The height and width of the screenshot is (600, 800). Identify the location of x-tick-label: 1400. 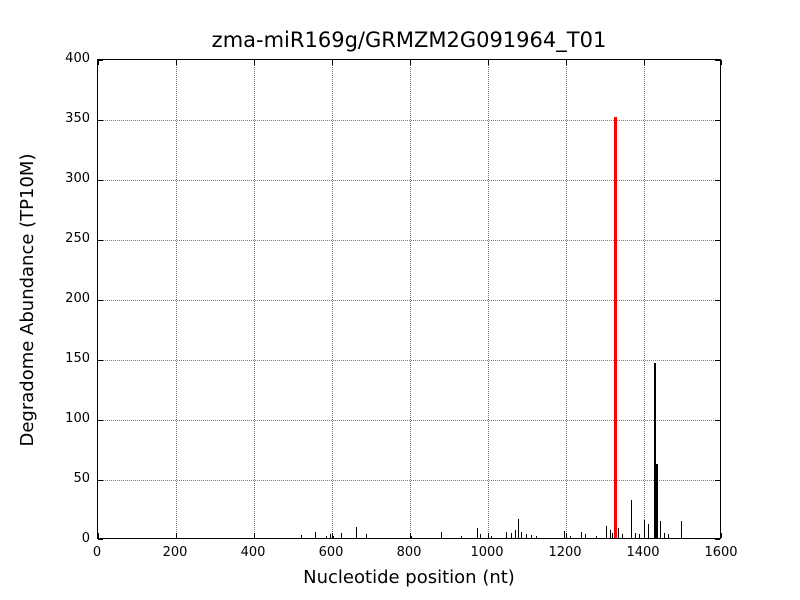
(643, 552).